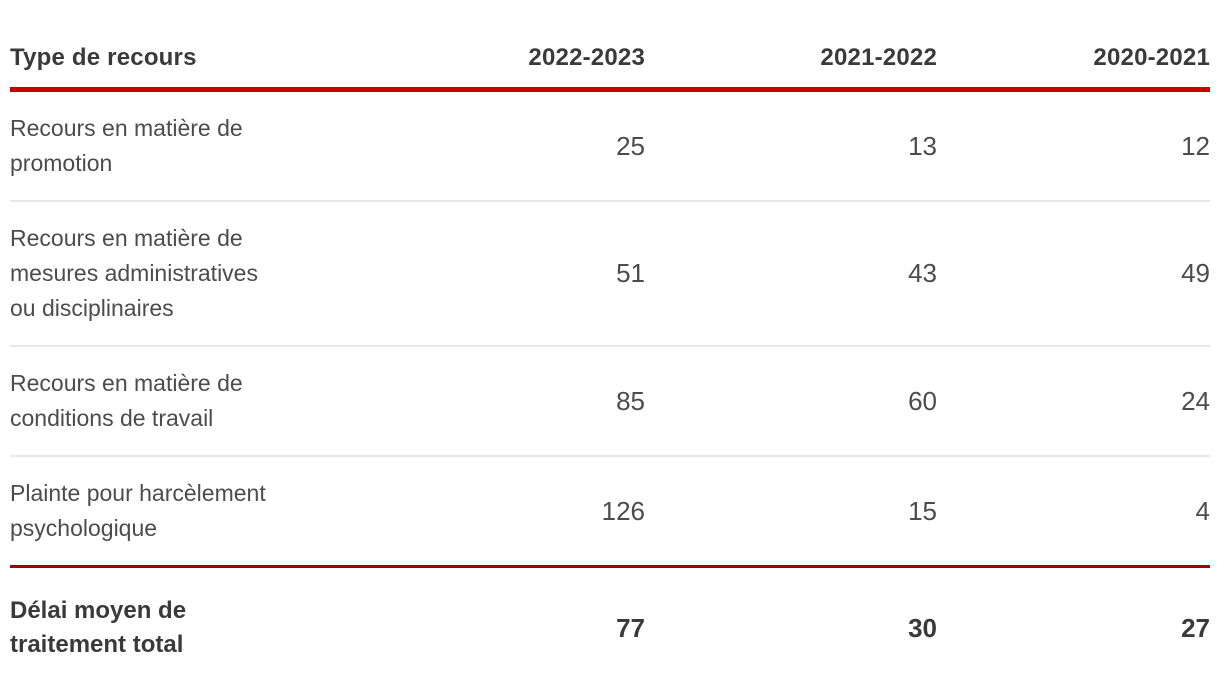 The width and height of the screenshot is (1220, 696). Describe the element at coordinates (1073, 401) in the screenshot. I see `cell-value: 24` at that location.